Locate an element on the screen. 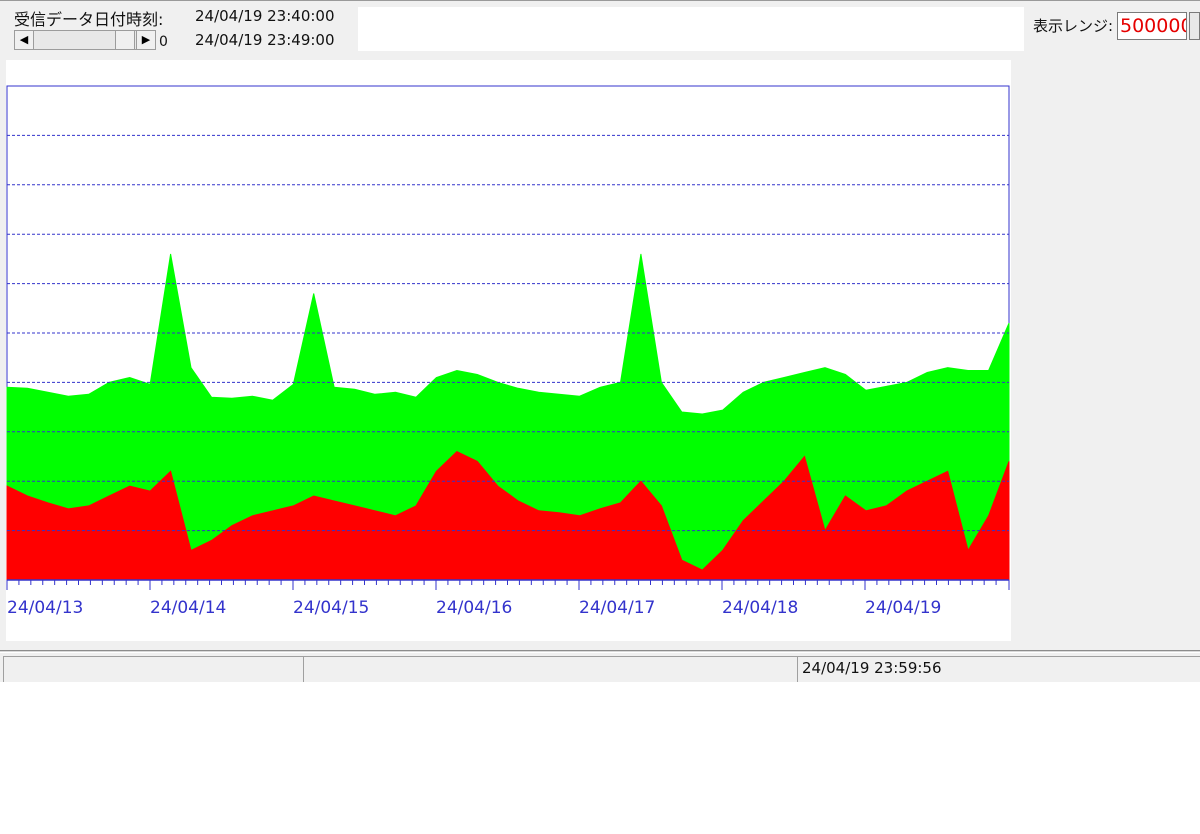 The height and width of the screenshot is (834, 1200). x-tick-label: 24/04/18 is located at coordinates (760, 608).